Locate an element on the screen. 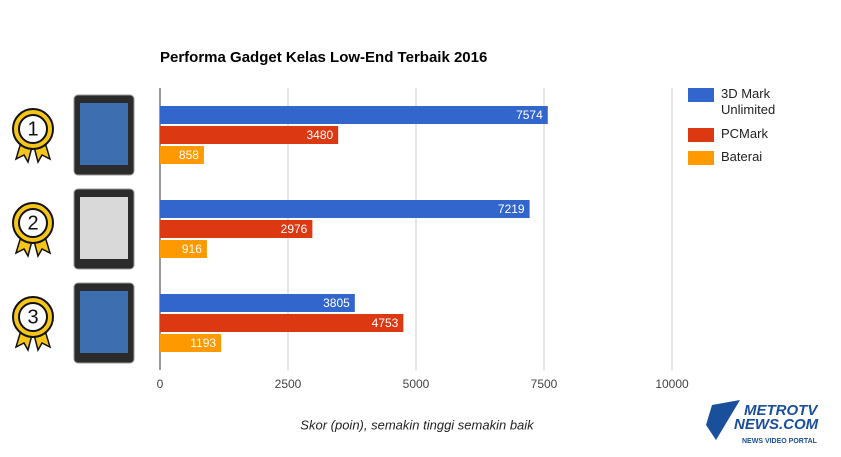  value-label: 4753 is located at coordinates (385, 323).